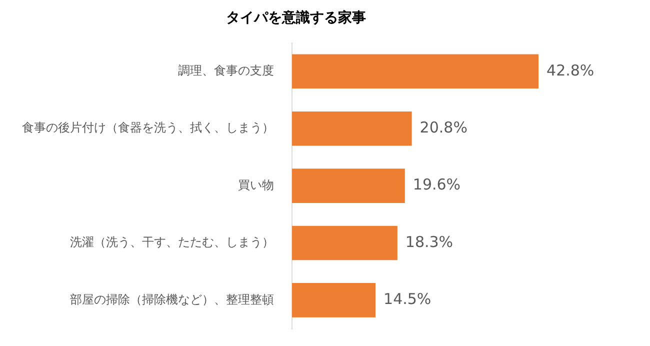  What do you see at coordinates (436, 185) in the screenshot?
I see `data-label: 19.6%` at bounding box center [436, 185].